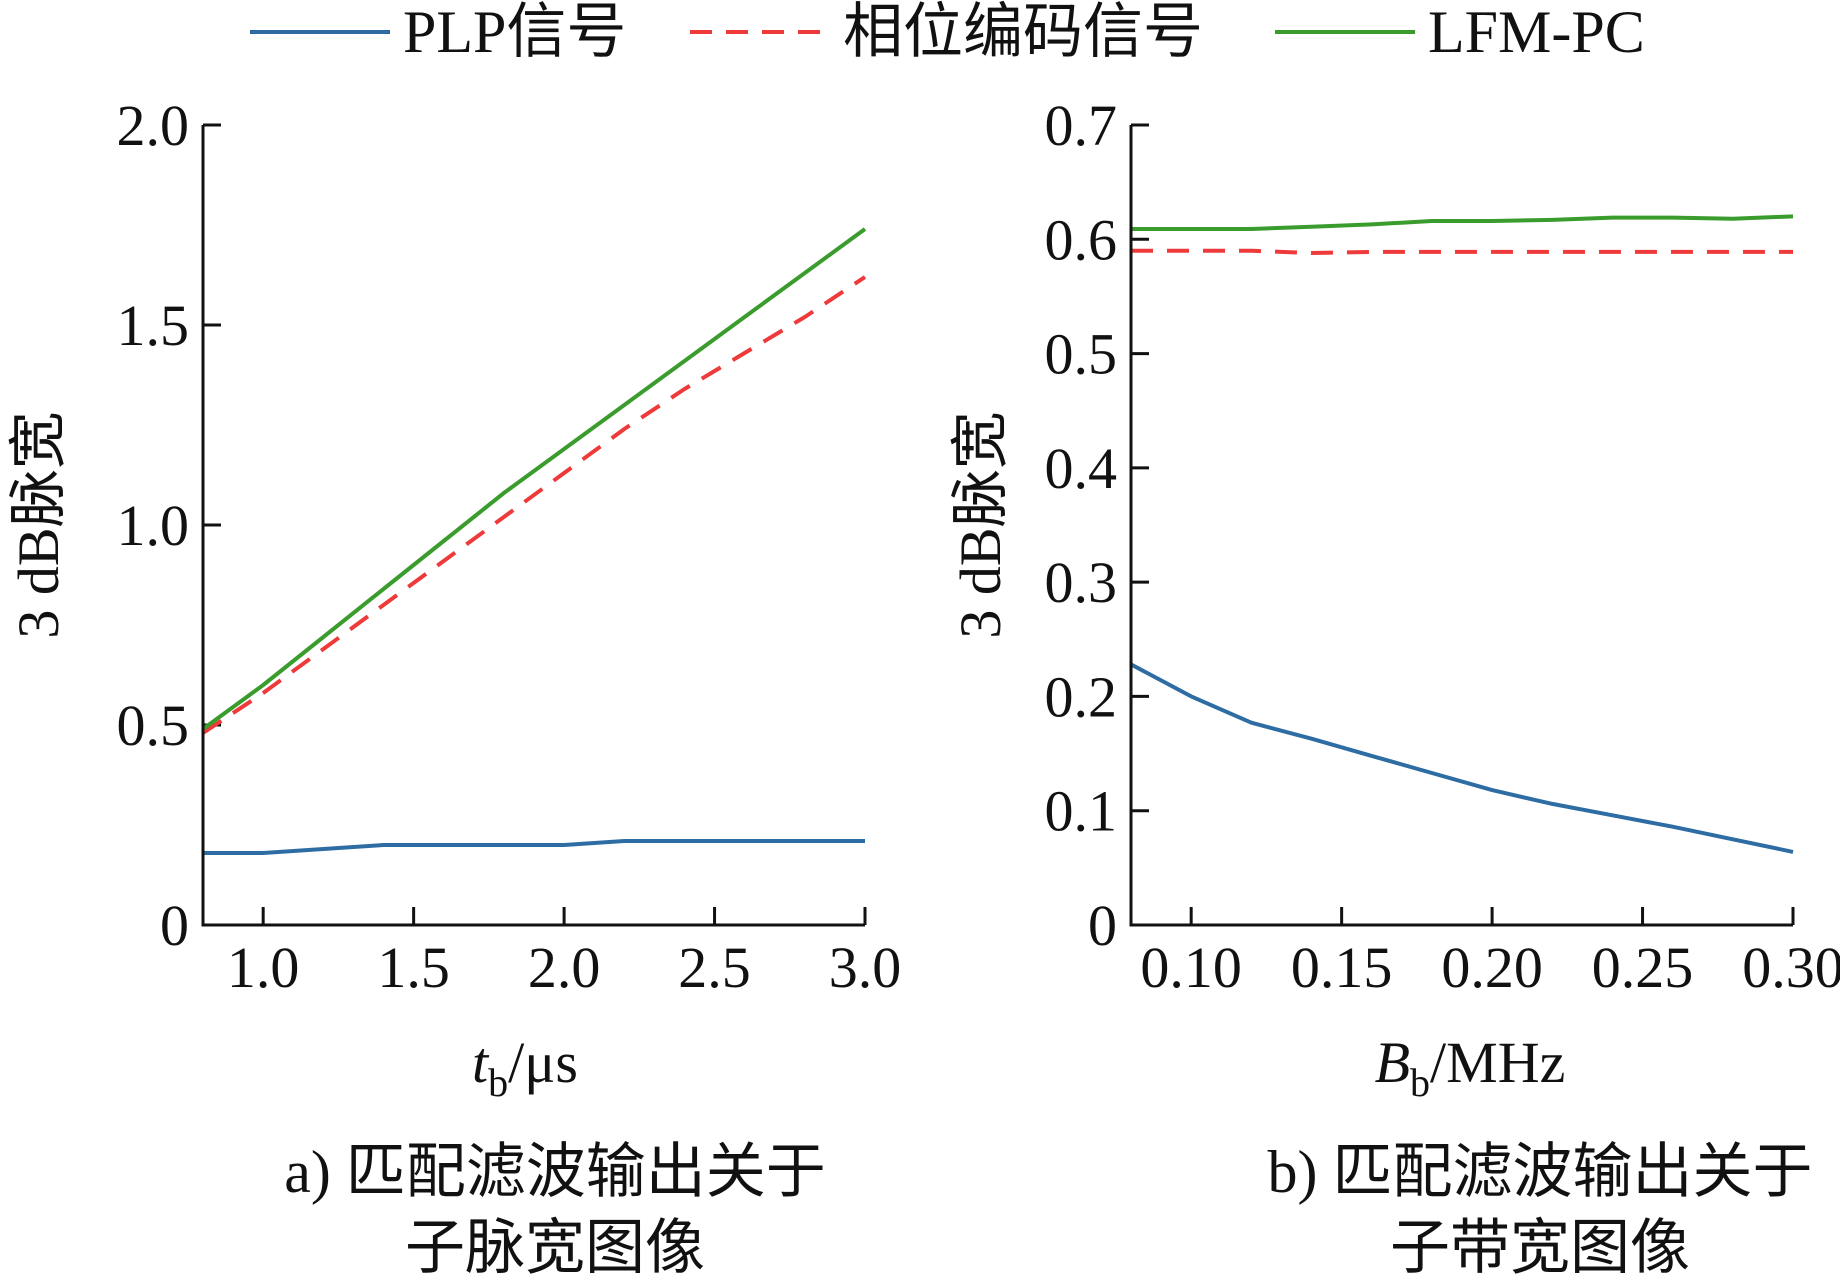 Image resolution: width=1840 pixels, height=1287 pixels. I want to click on chart-a-xlabel: tb/μs, so click(525, 1067).